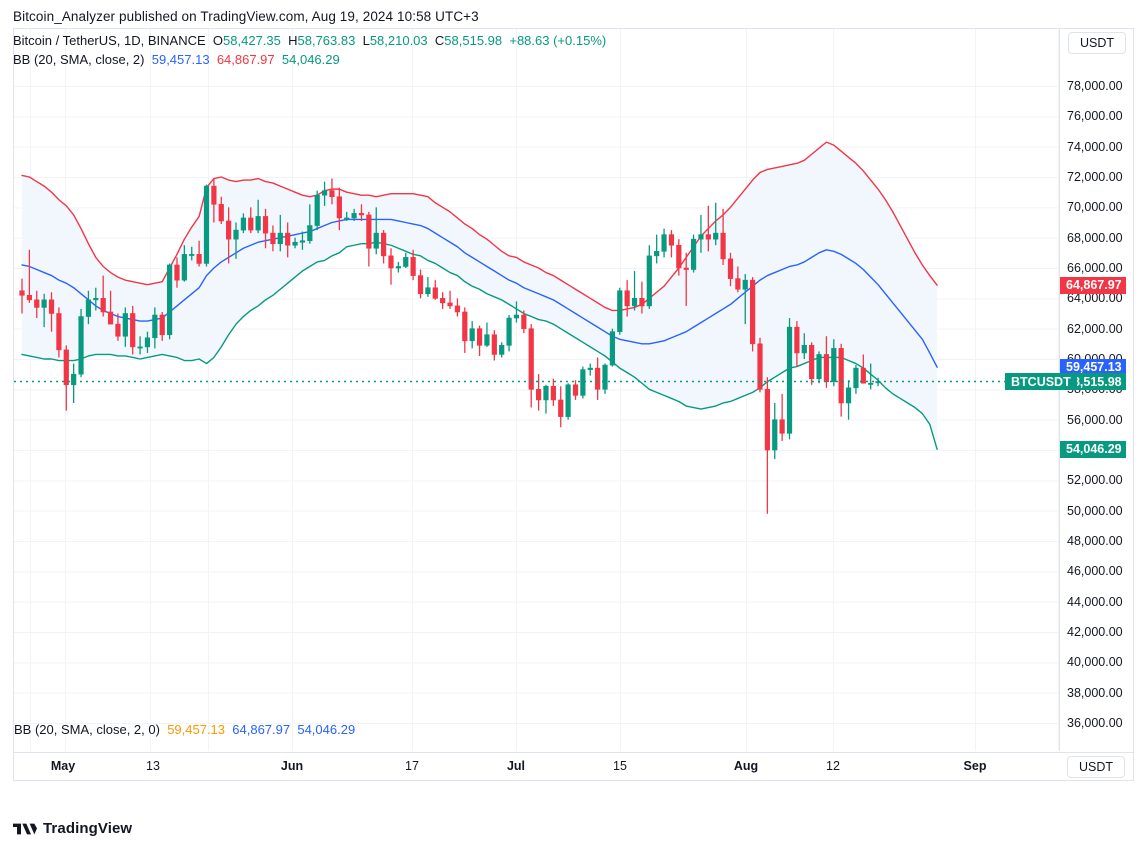  What do you see at coordinates (1096, 390) in the screenshot?
I see `price-axis: USDT` at bounding box center [1096, 390].